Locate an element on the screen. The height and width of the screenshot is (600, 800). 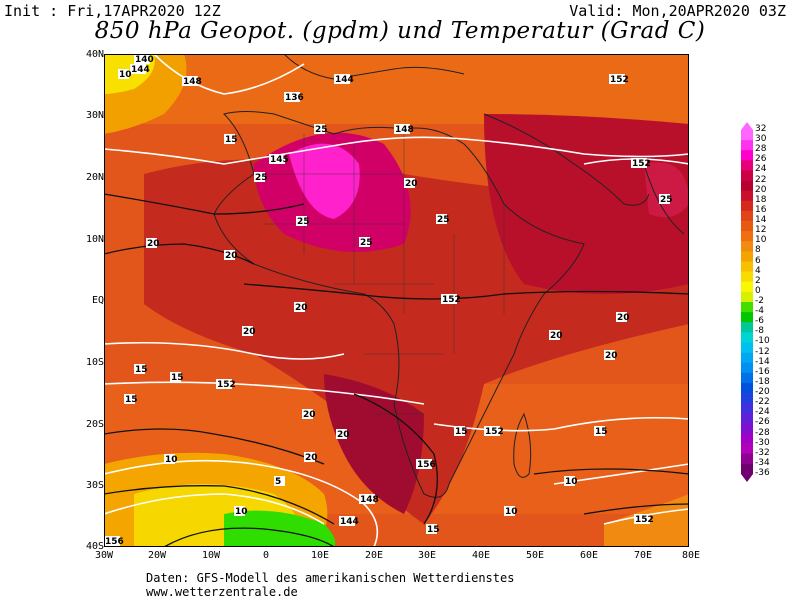
lat-label: 30N is located at coordinates (94, 115).